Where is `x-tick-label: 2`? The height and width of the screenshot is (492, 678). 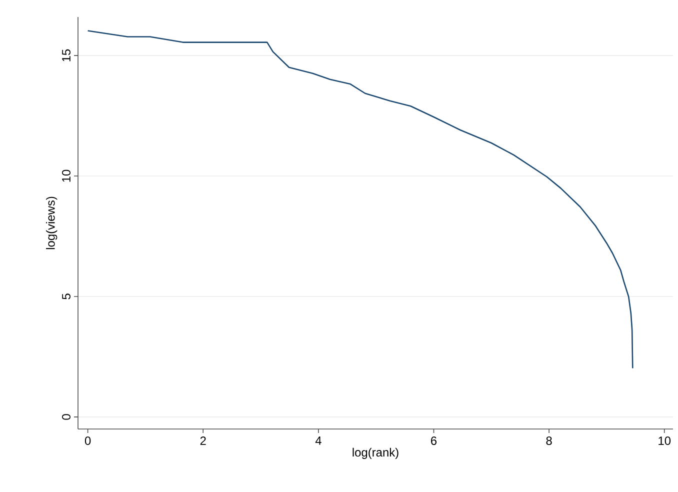 x-tick-label: 2 is located at coordinates (203, 440).